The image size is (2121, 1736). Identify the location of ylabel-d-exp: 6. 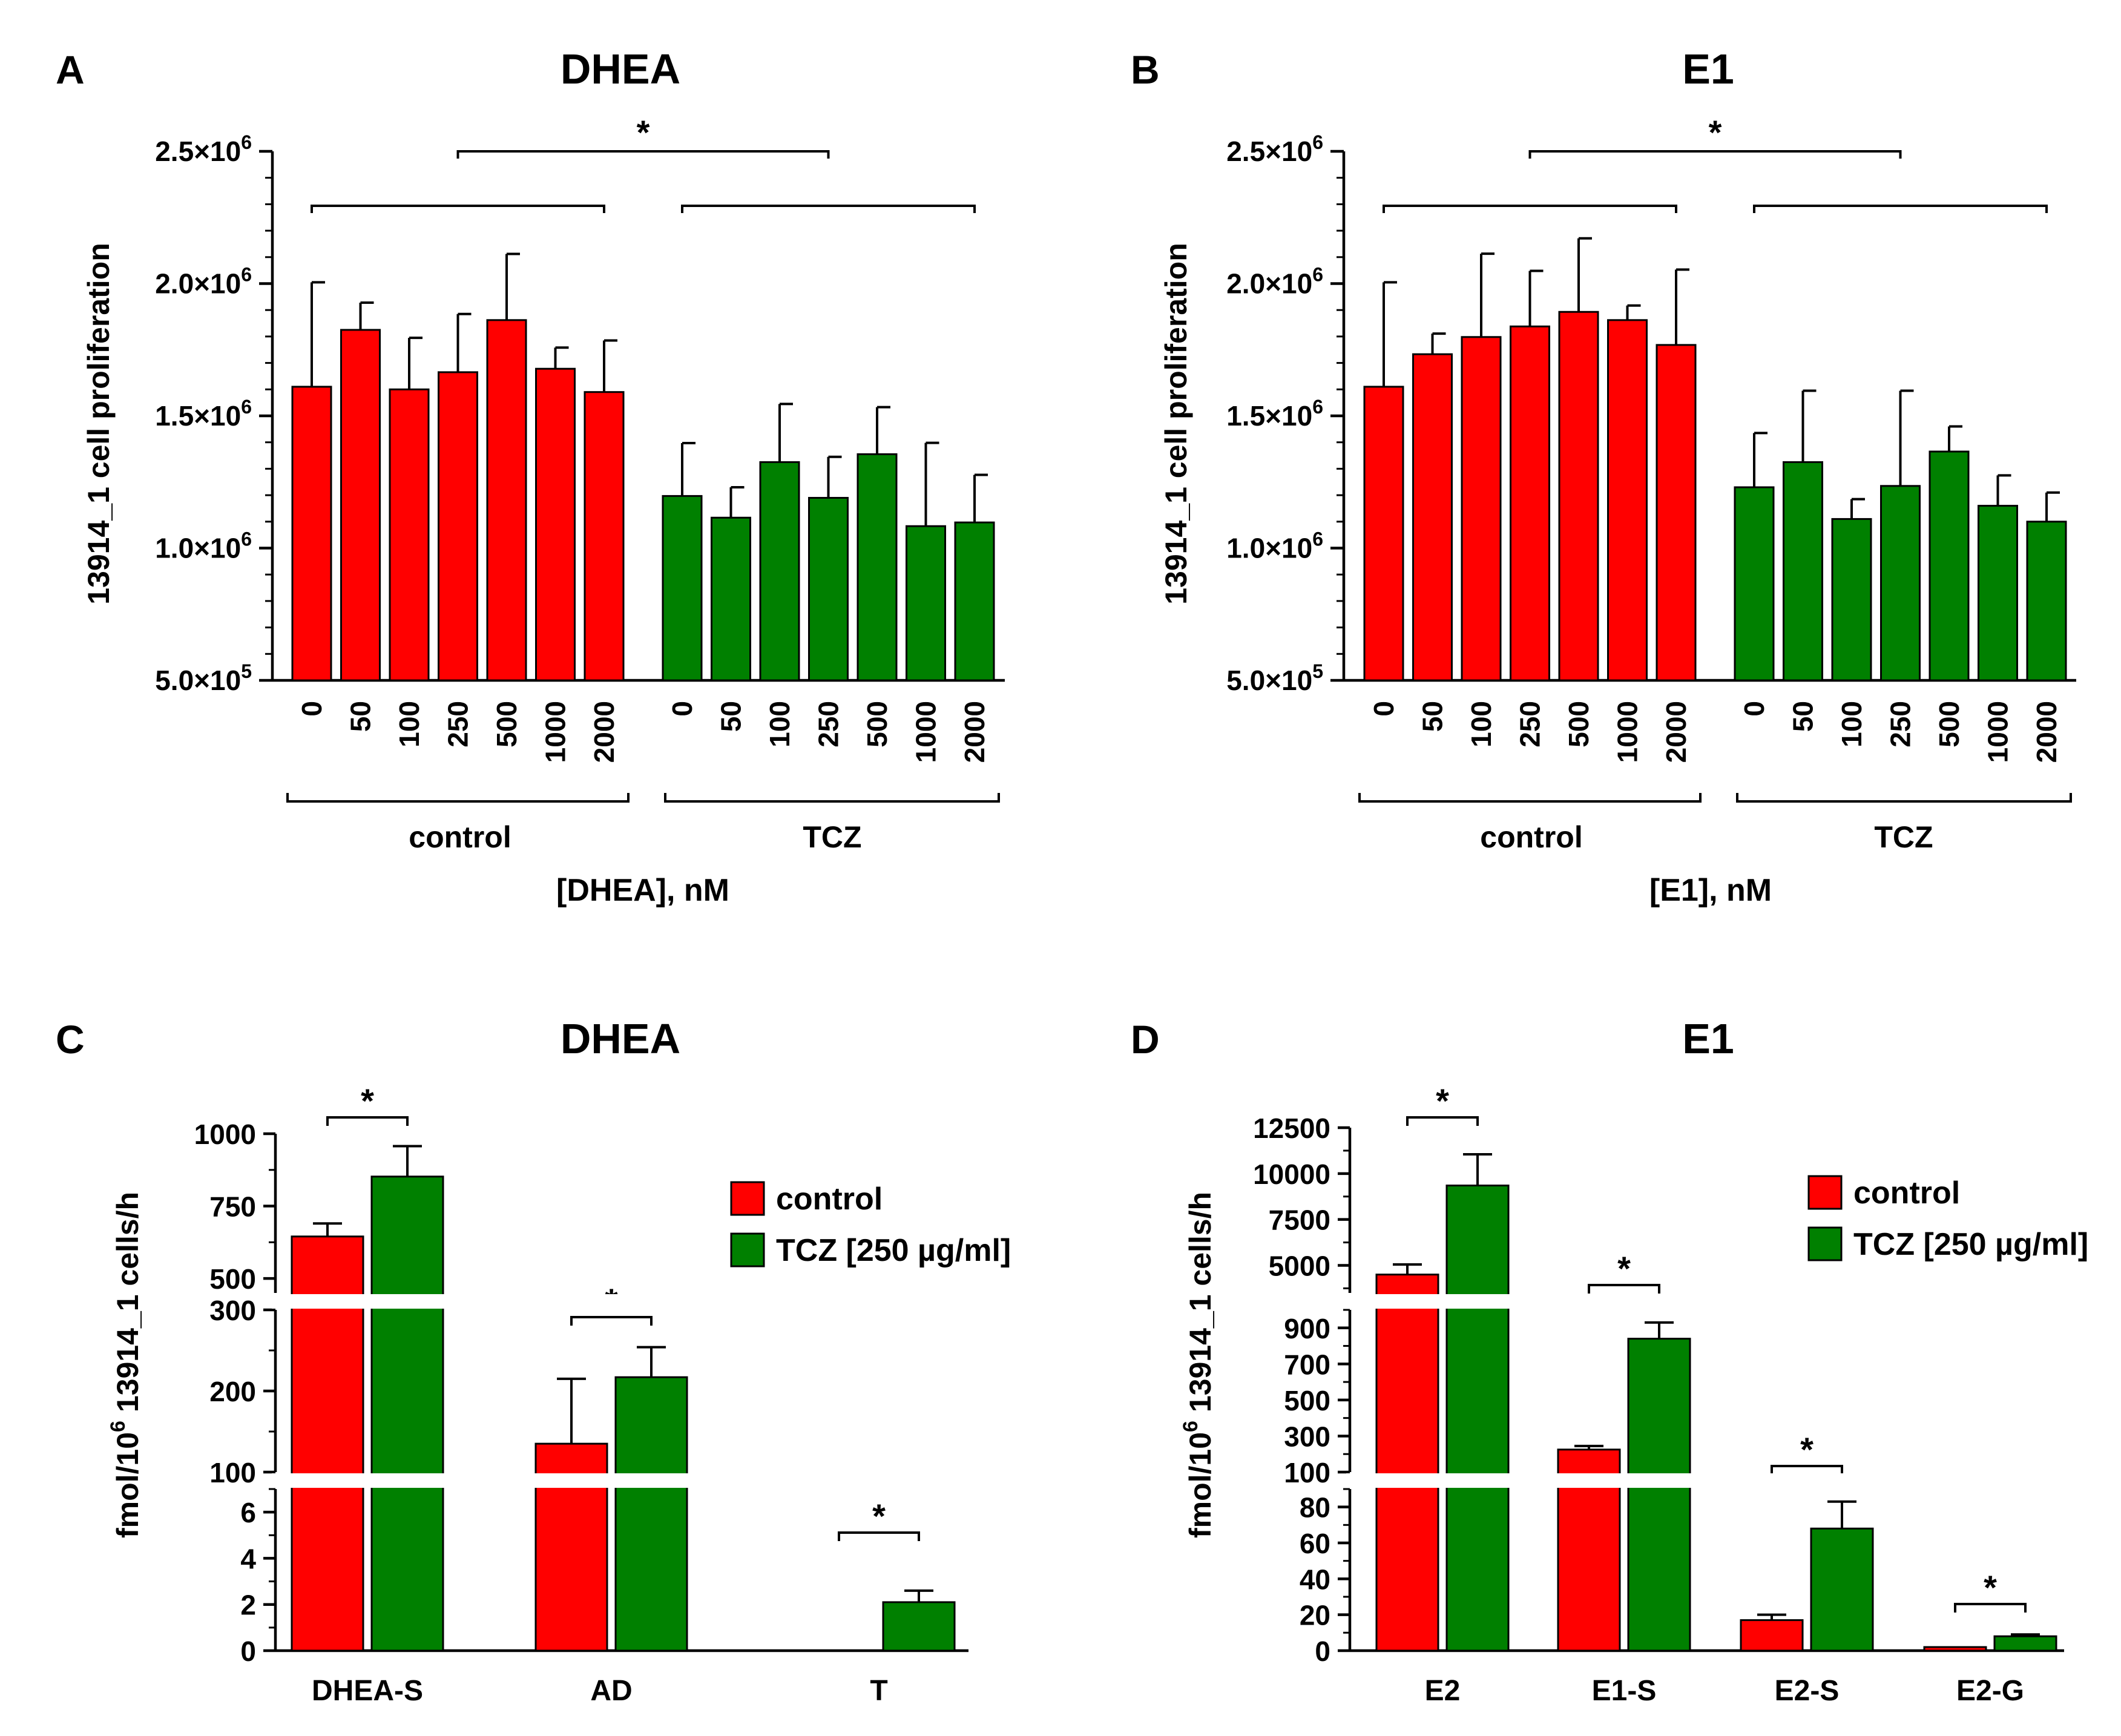
(1190, 1426).